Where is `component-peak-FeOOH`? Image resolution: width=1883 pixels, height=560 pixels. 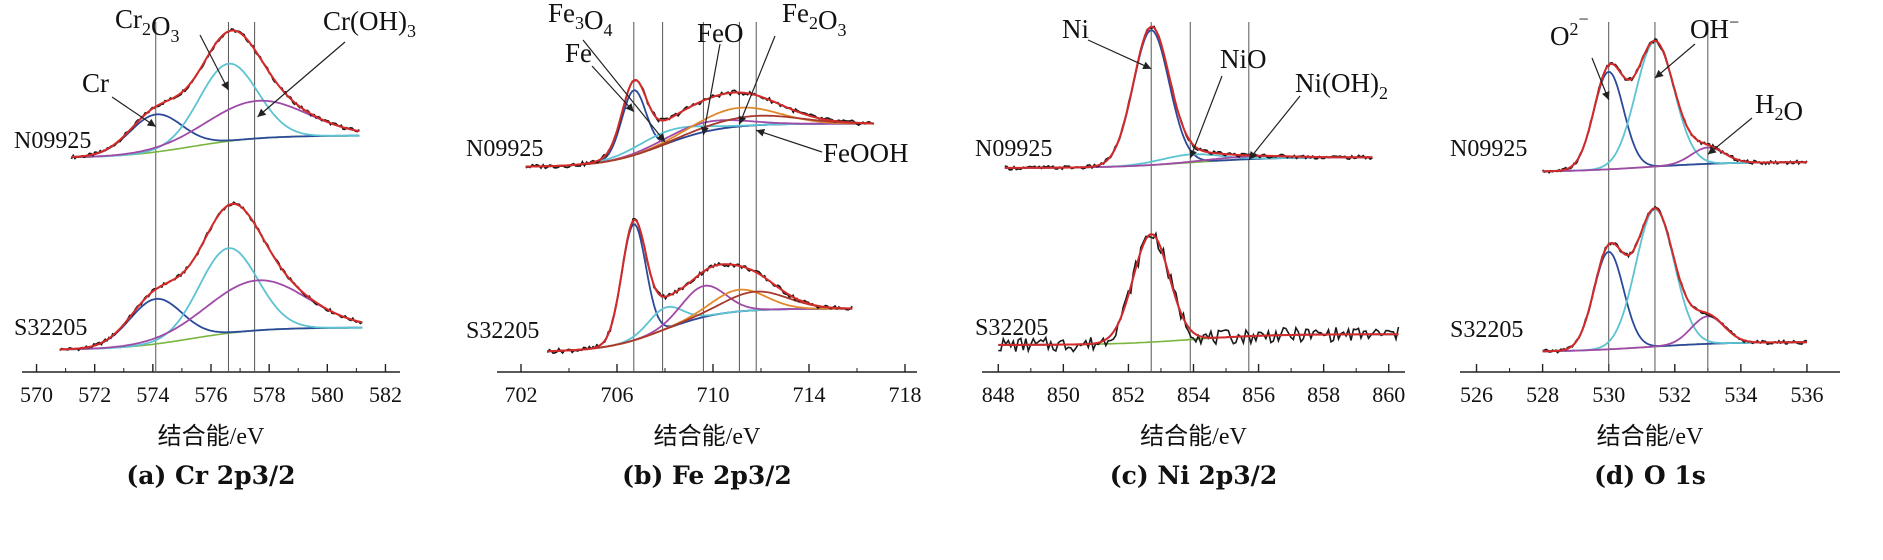 component-peak-FeOOH is located at coordinates (700, 321).